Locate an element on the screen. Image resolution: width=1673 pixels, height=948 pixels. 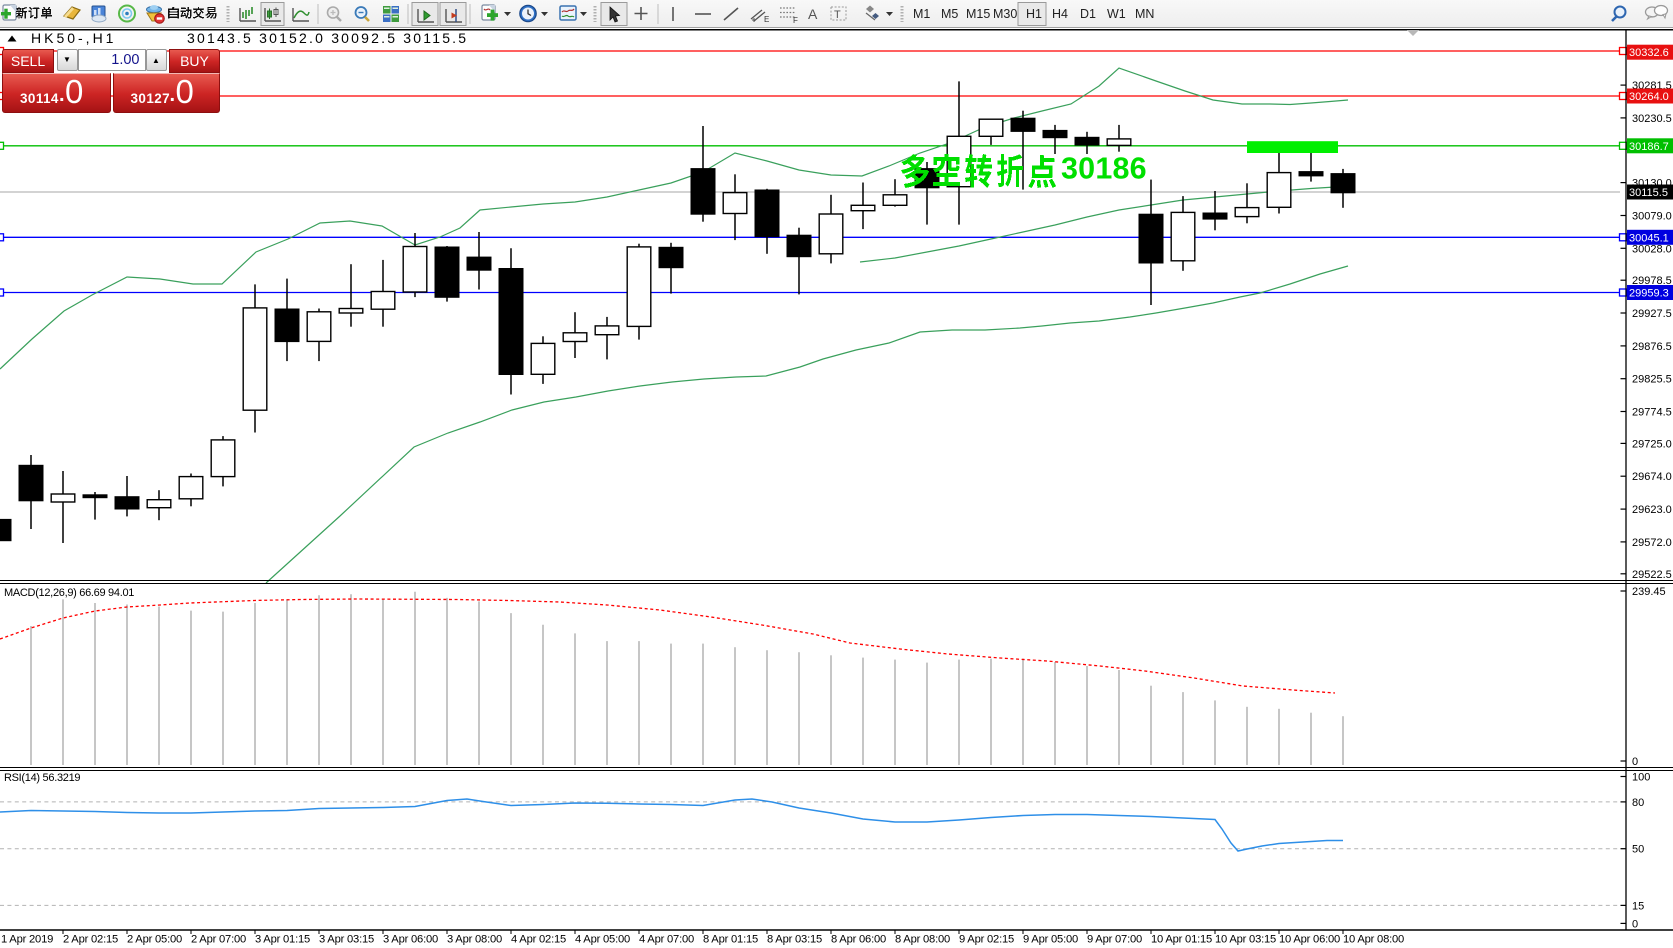
svg-text: 10 Apr 06:00 is located at coordinates (1309, 940).